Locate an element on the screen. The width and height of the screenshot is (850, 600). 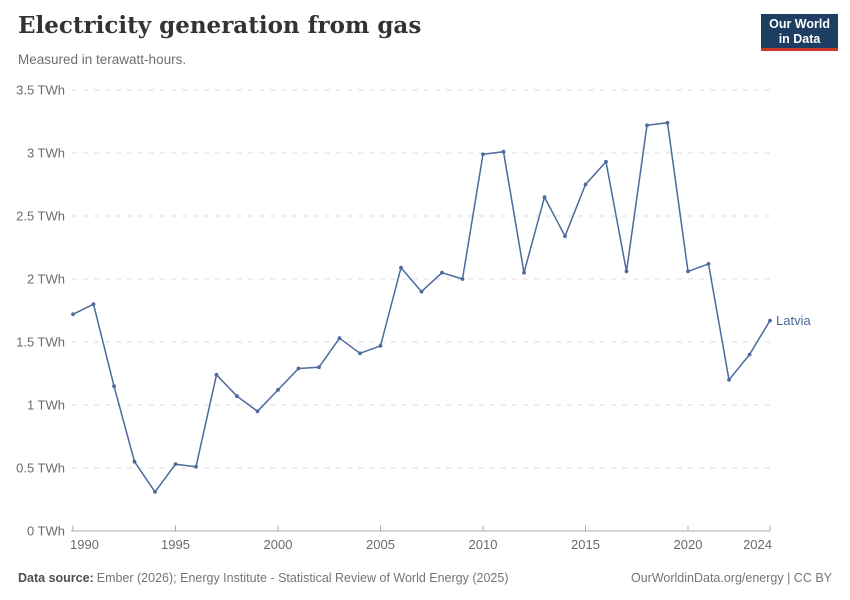
page-title: Electricity generation from gas is located at coordinates (220, 25).